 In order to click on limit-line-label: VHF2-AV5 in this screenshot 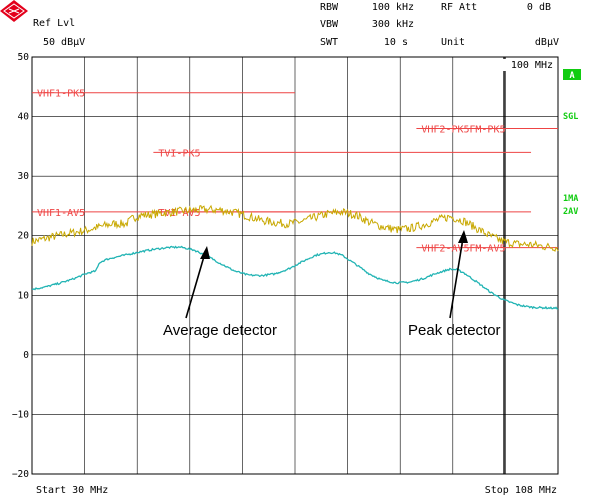, I will do `click(445, 249)`.